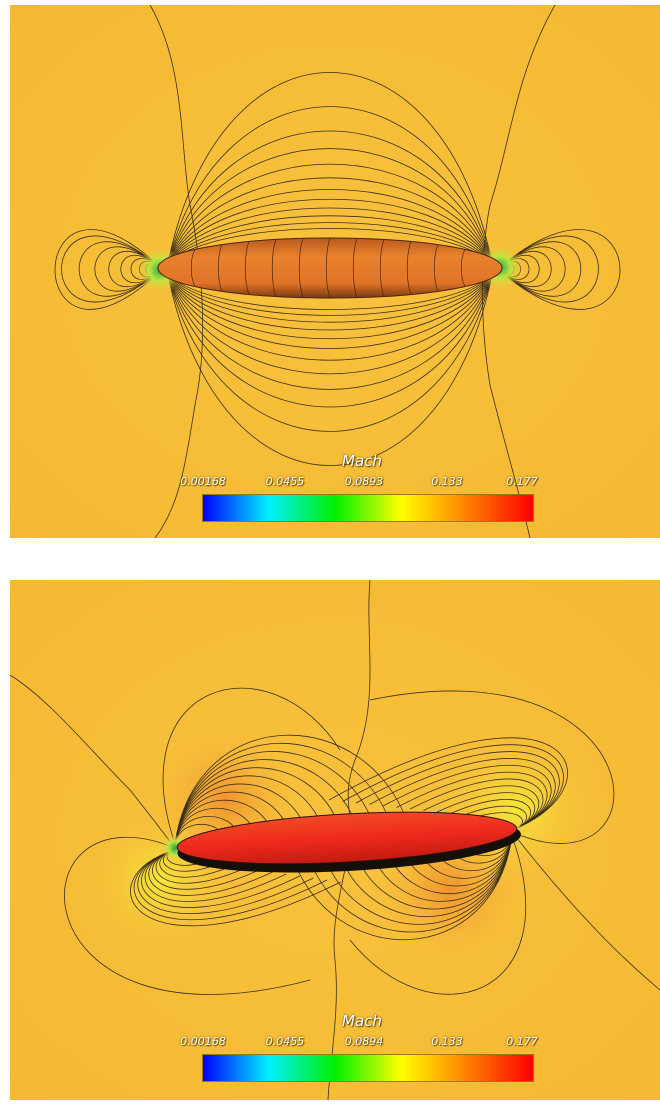 The width and height of the screenshot is (660, 1110). I want to click on colorbar, so click(368, 508).